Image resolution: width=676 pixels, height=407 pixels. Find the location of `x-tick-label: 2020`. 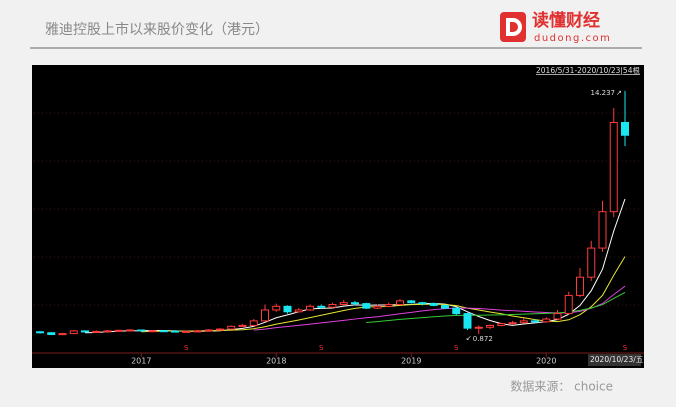

x-tick-label: 2020 is located at coordinates (546, 361).